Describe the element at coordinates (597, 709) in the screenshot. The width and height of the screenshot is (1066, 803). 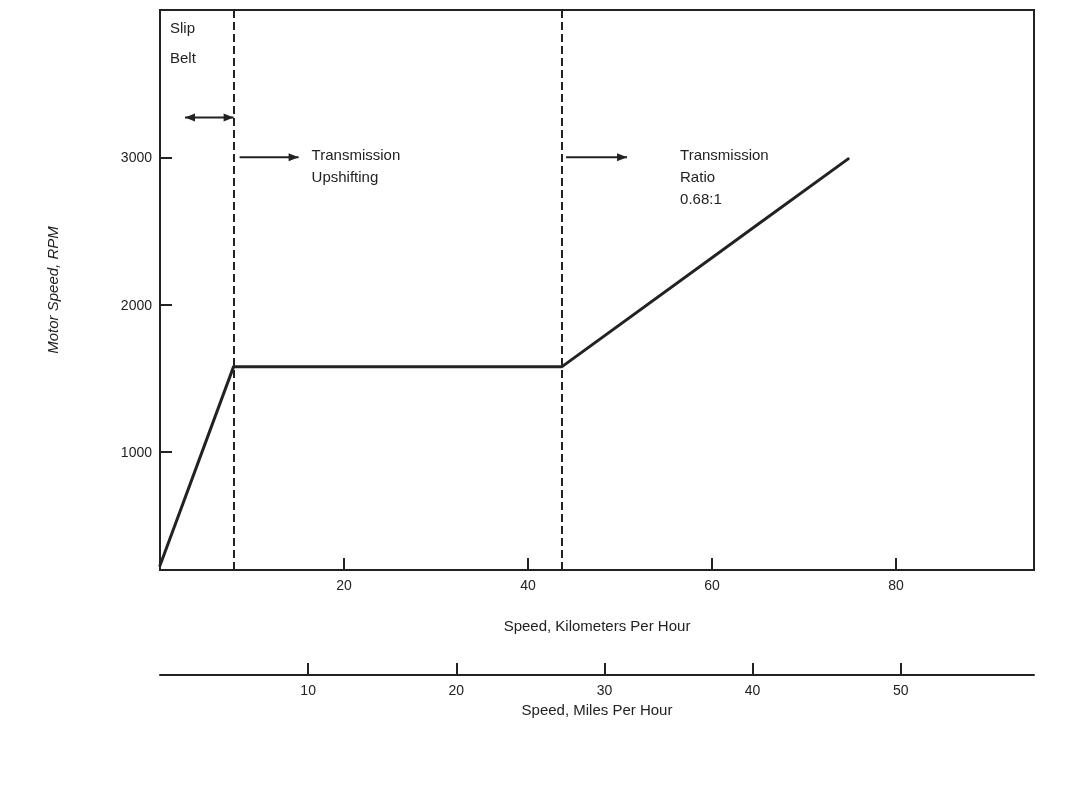
I see `x2-axis-title: Speed, Miles Per Hour` at that location.